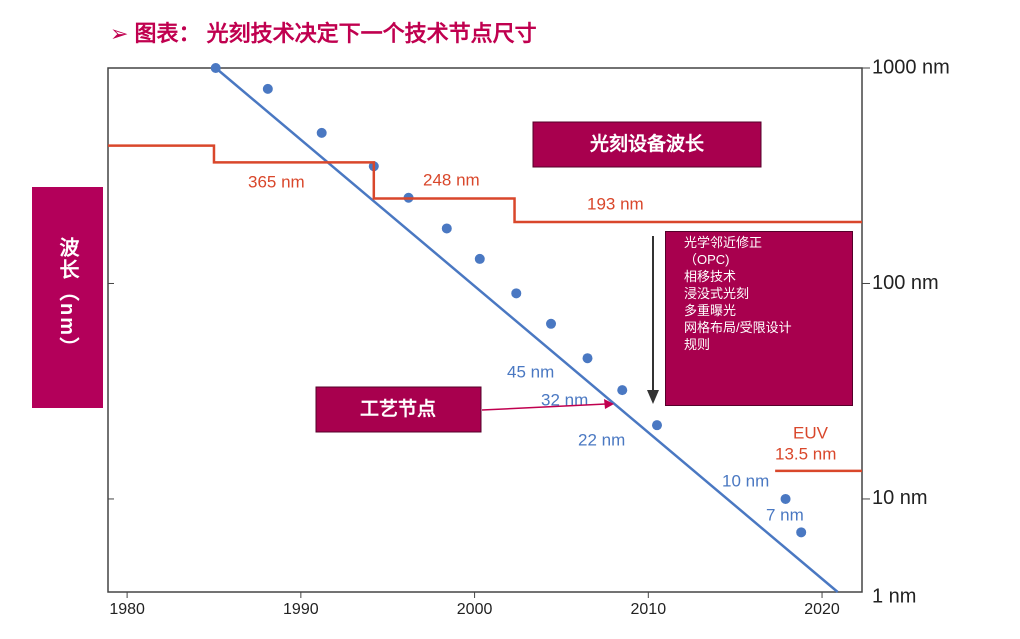 Image resolution: width=1020 pixels, height=639 pixels. I want to click on x-tick-label: 2000, so click(475, 609).